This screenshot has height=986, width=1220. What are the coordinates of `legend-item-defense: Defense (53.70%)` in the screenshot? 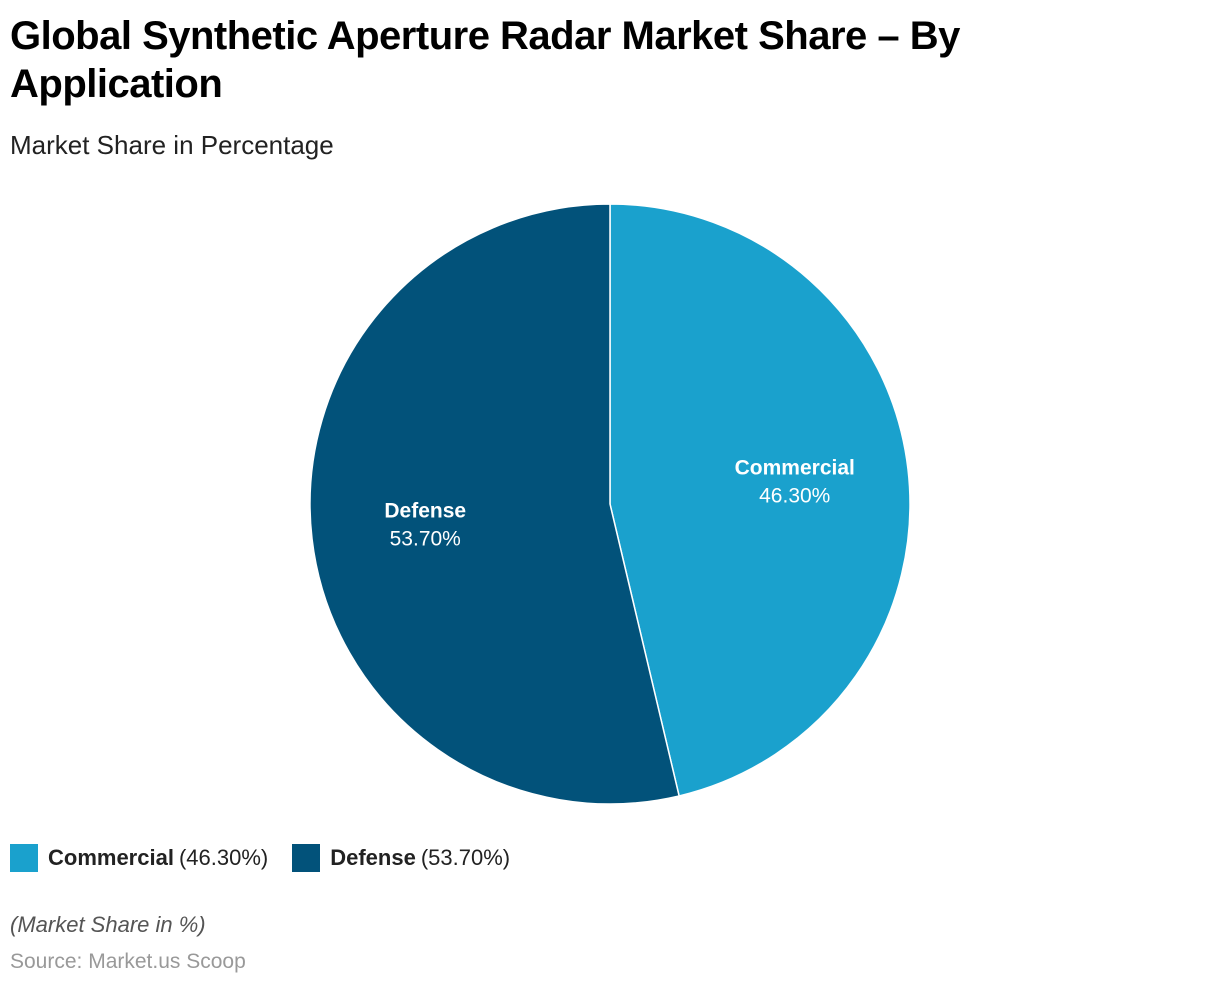 It's located at (401, 858).